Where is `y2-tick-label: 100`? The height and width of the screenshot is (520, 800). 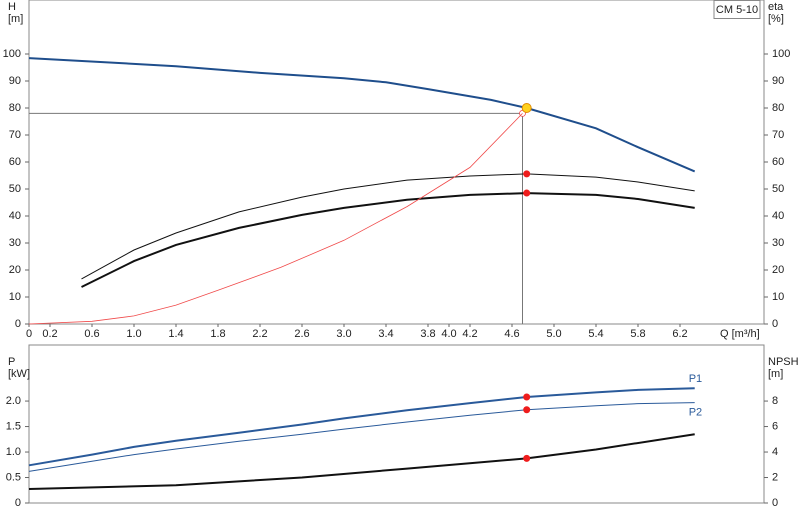 y2-tick-label: 100 is located at coordinates (781, 54).